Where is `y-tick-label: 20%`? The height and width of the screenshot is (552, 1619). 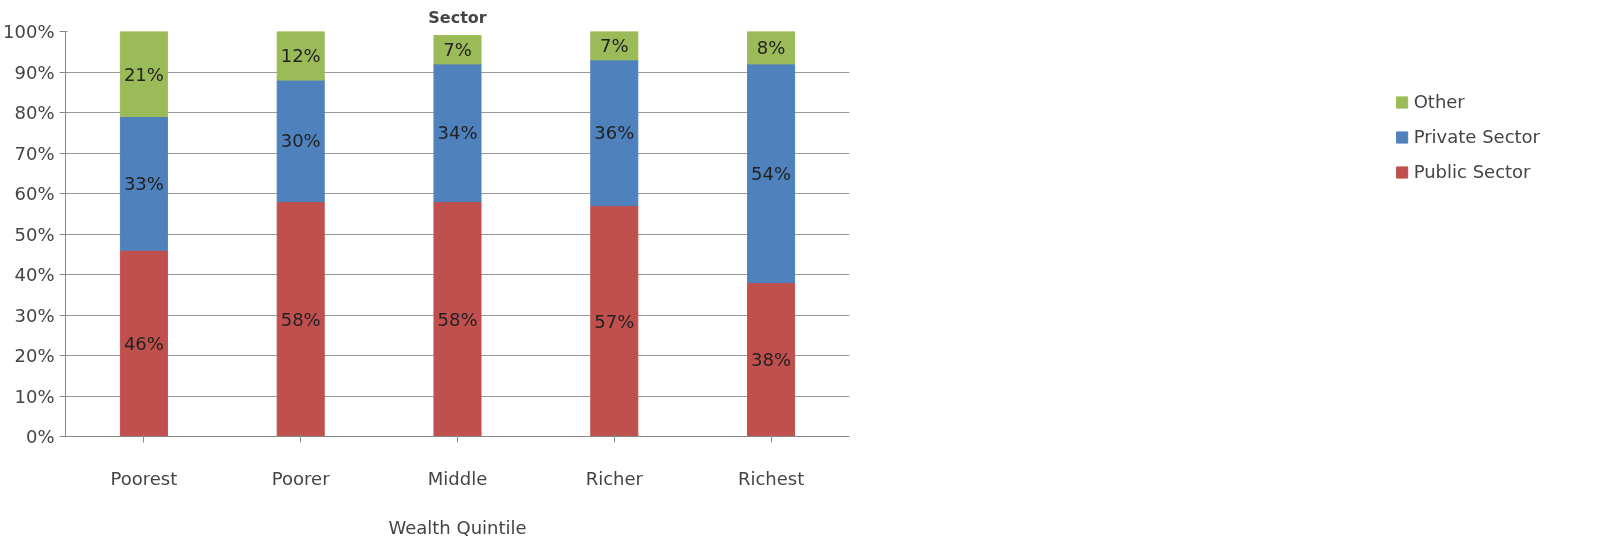 y-tick-label: 20% is located at coordinates (34, 355).